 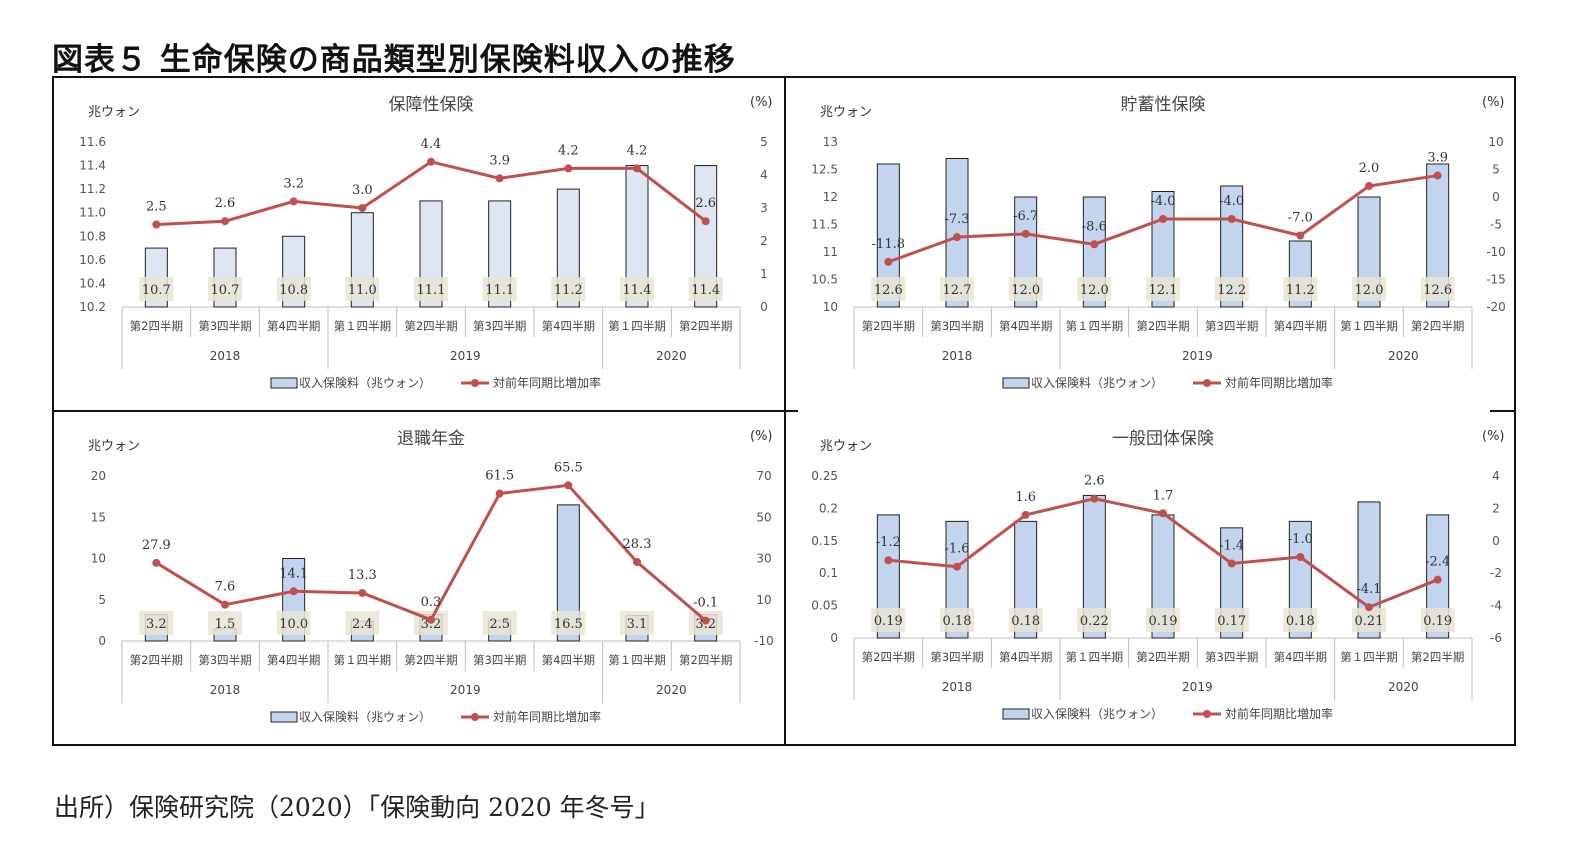 I want to click on bar-value-label: 12.7, so click(x=957, y=290).